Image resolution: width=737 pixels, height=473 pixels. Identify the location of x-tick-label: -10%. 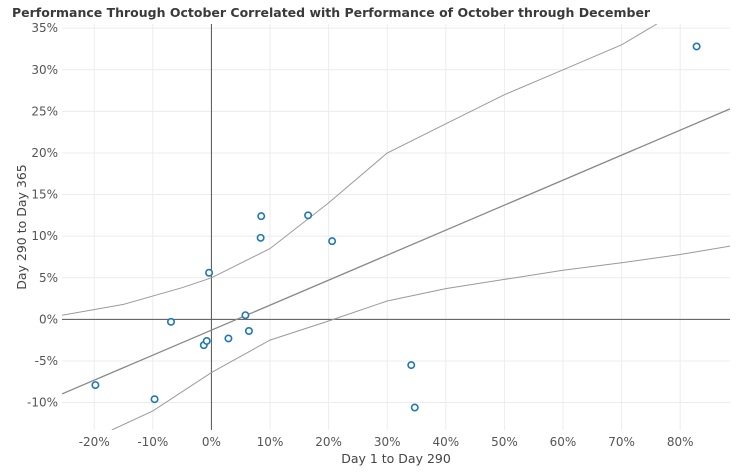
(152, 442).